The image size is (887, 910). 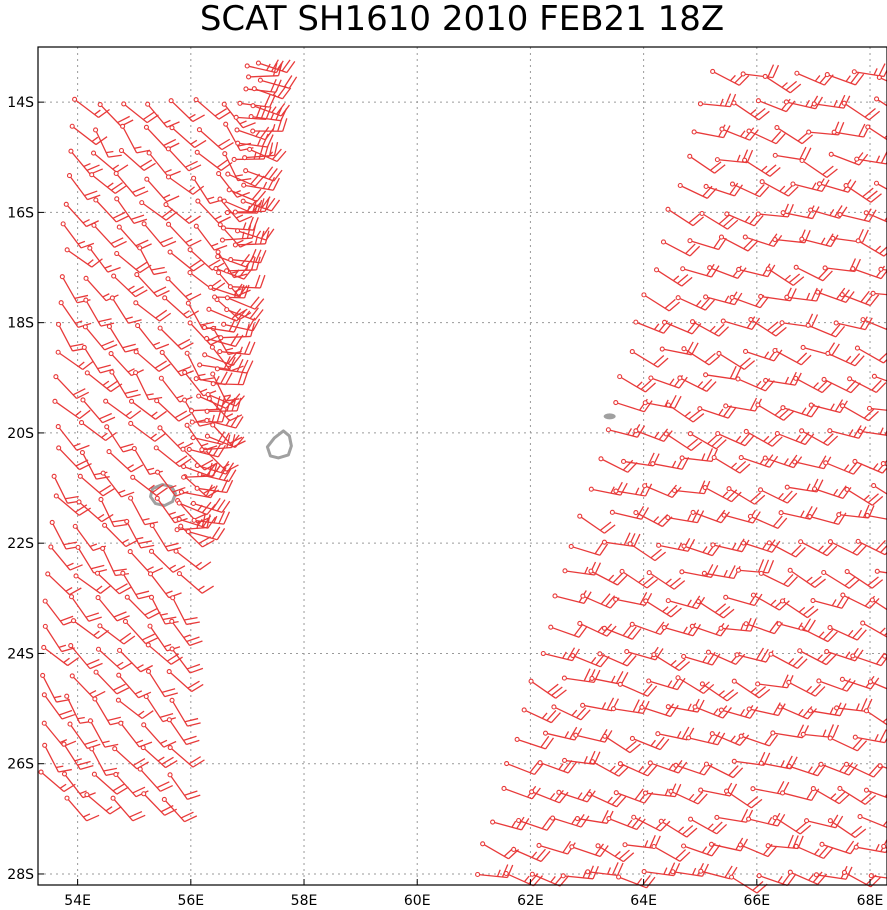 What do you see at coordinates (20, 654) in the screenshot?
I see `y-tick-label: 24S` at bounding box center [20, 654].